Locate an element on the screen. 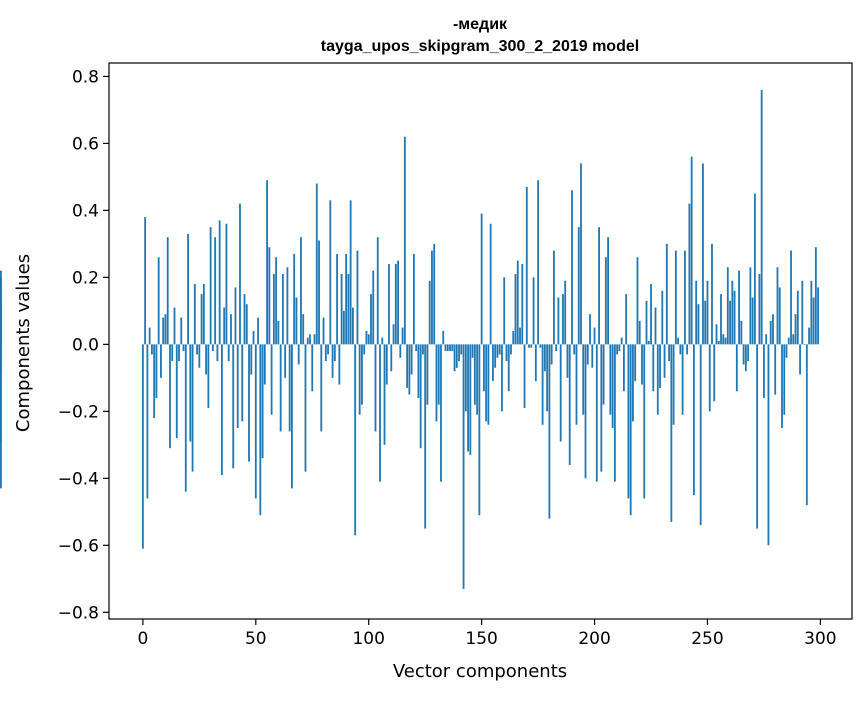  y-axis-label: Components values is located at coordinates (23, 343).